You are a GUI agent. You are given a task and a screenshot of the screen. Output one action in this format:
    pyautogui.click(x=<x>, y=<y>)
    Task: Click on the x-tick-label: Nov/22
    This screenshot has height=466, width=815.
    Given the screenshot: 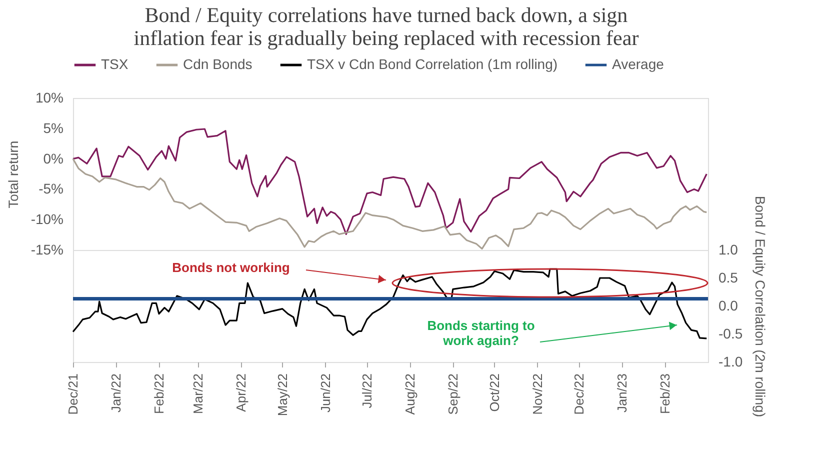 What is the action you would take?
    pyautogui.click(x=537, y=394)
    